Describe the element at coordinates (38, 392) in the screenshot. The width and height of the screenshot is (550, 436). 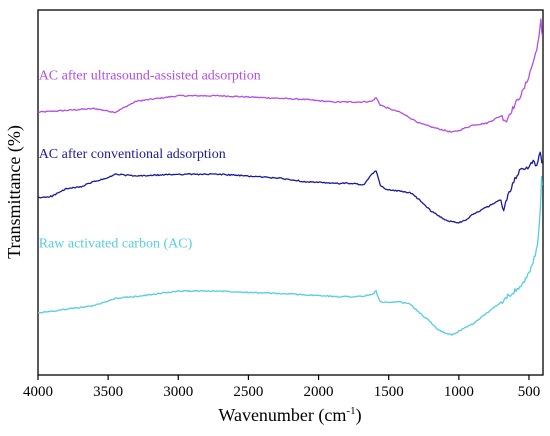
I see `x-tick-label: 4000` at that location.